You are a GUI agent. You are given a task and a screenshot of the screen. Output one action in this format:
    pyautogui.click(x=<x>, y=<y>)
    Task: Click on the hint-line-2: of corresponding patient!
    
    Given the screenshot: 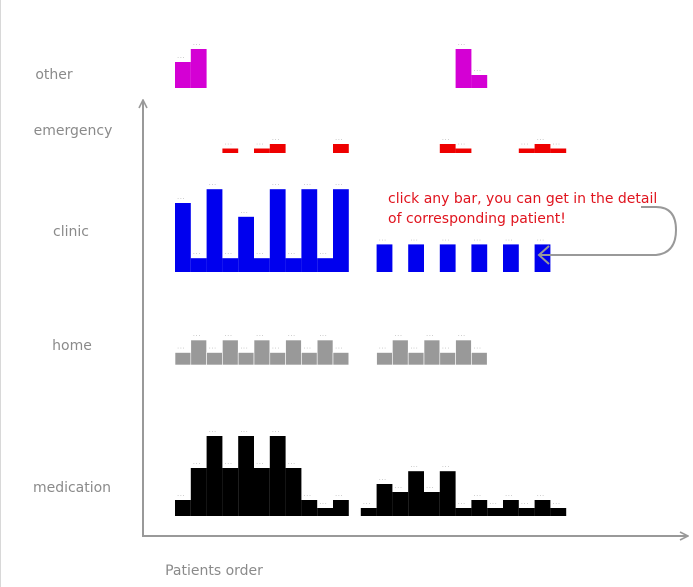 What is the action you would take?
    pyautogui.click(x=477, y=219)
    